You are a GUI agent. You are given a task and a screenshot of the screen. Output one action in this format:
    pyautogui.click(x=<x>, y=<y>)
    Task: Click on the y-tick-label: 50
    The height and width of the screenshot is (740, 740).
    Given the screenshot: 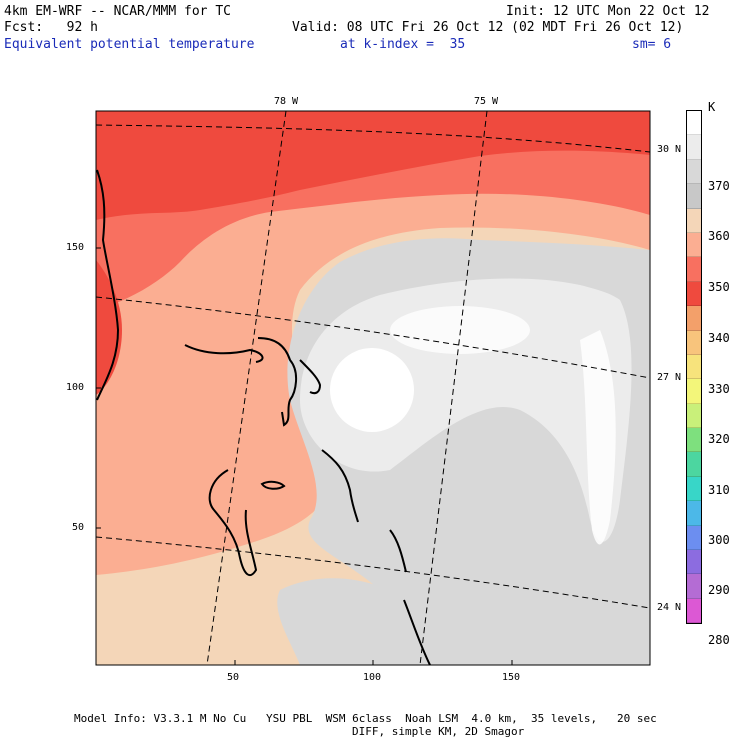 What is the action you would take?
    pyautogui.click(x=78, y=527)
    